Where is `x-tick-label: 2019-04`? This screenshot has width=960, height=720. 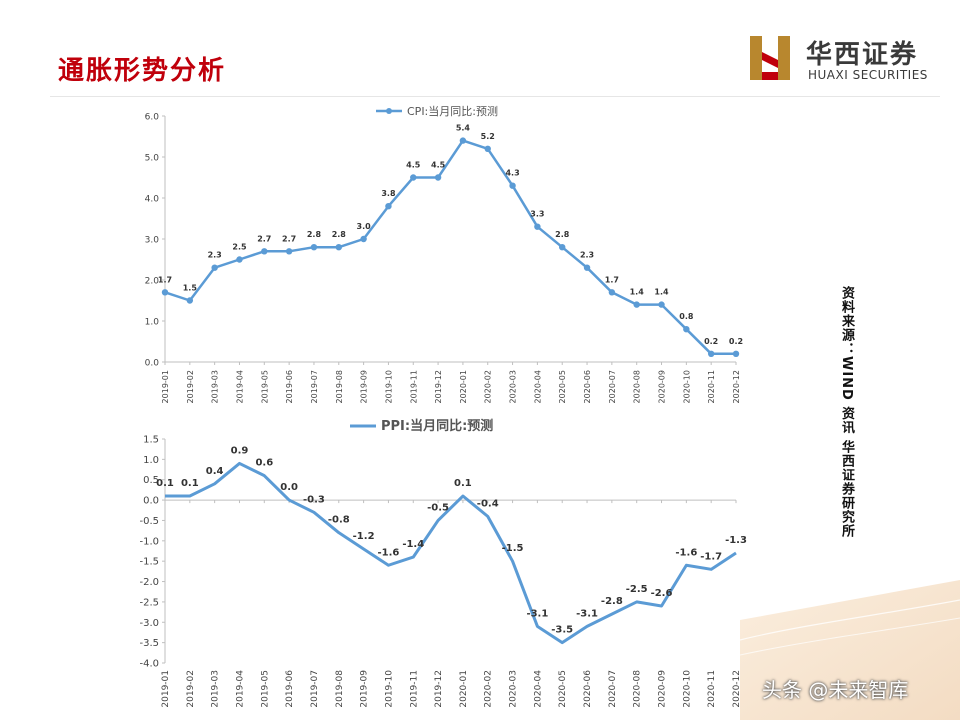
x-tick-label: 2019-04 is located at coordinates (239, 386).